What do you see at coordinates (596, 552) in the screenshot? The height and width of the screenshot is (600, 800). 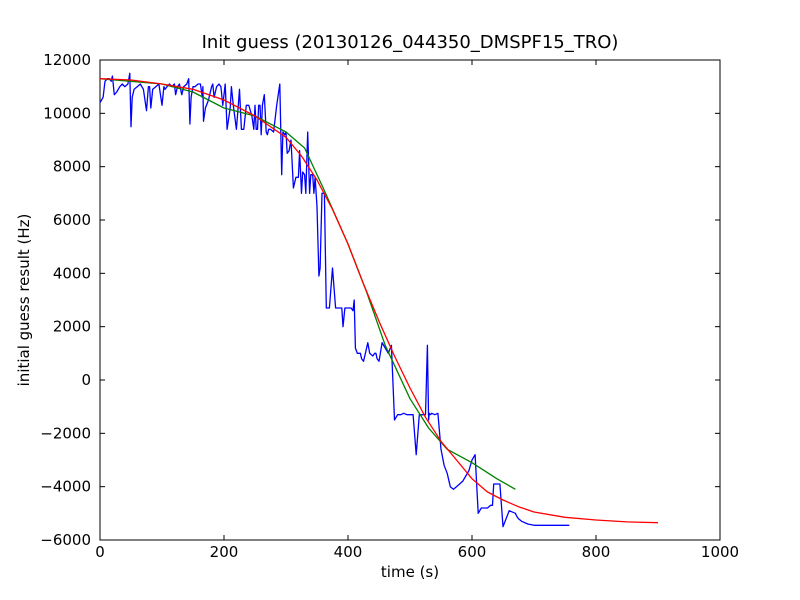 I see `x-tick-label: 800` at bounding box center [596, 552].